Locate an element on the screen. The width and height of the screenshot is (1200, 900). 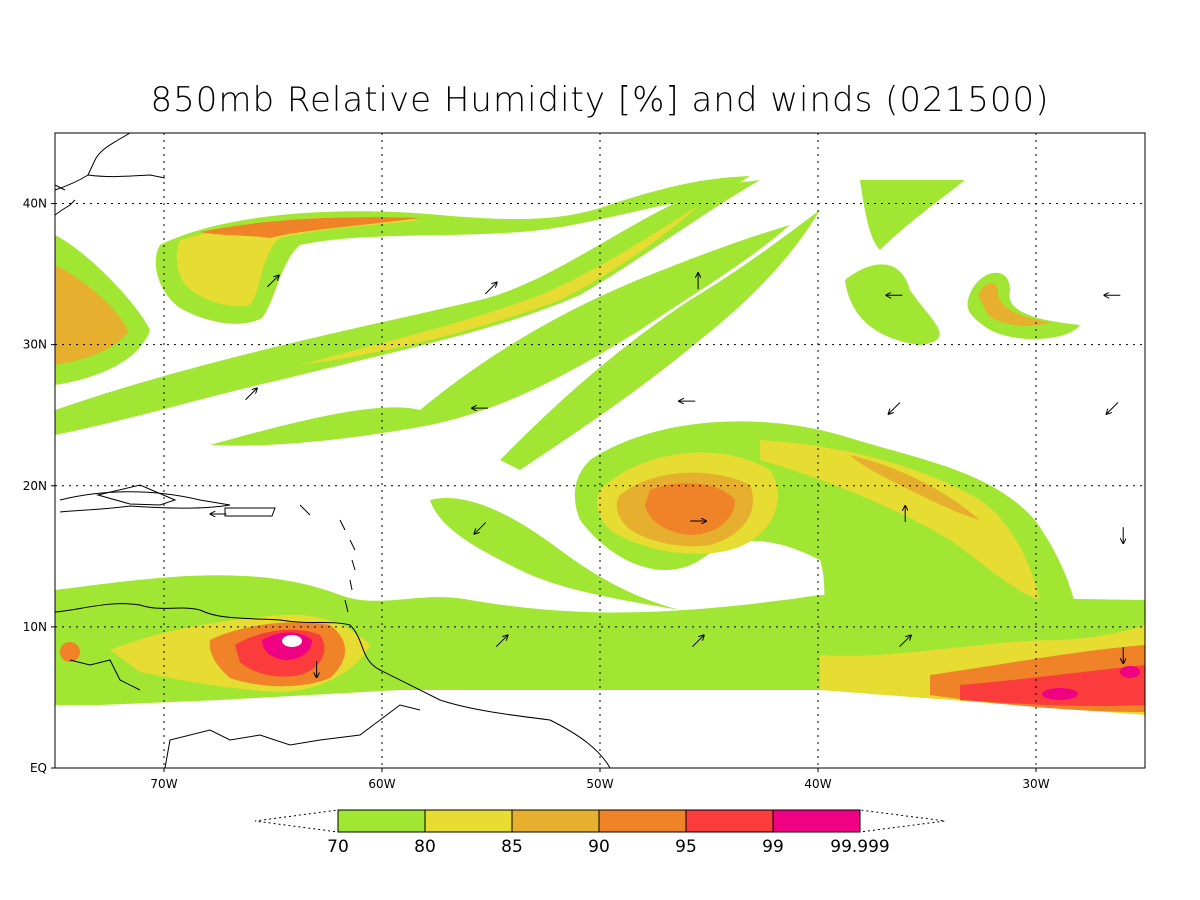
rh-west-band is located at coordinates (555, 554).